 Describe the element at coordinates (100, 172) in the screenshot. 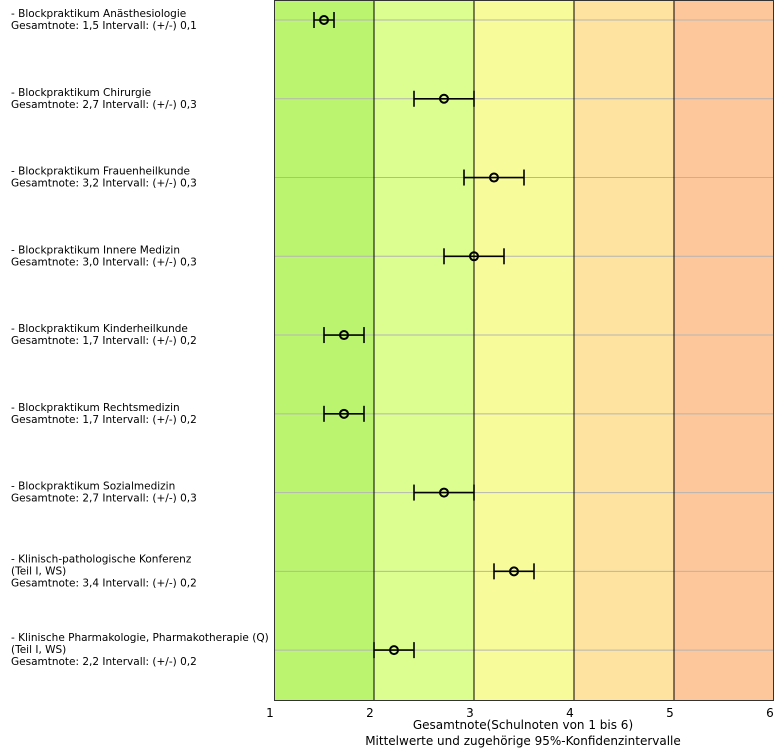

I see `row-label: - Blockpraktikum Frauenheilkunde` at that location.